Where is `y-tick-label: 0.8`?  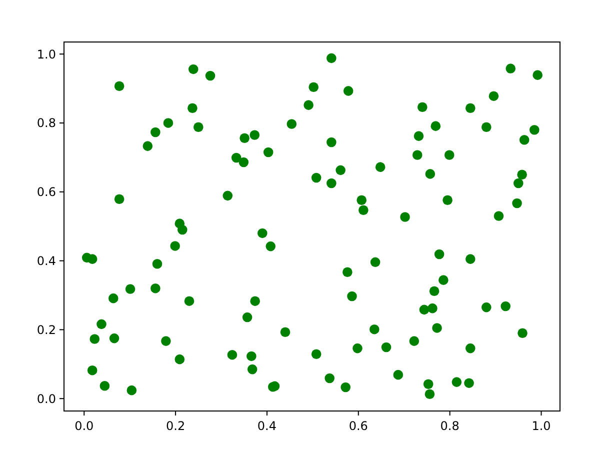 y-tick-label: 0.8 is located at coordinates (46, 123).